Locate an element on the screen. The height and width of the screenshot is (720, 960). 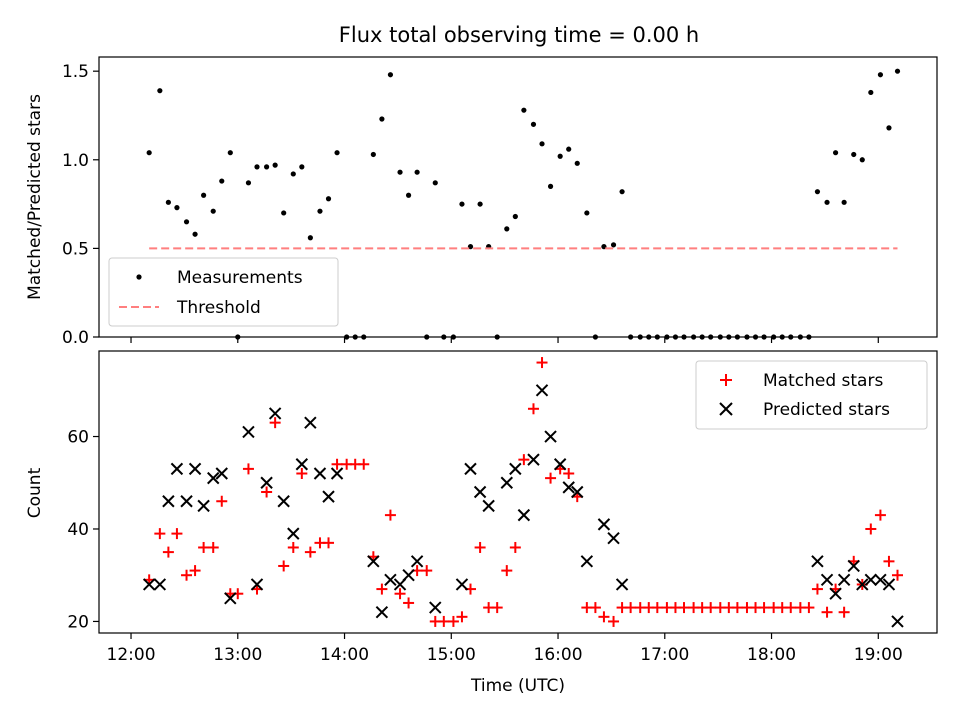
bottom-legend: Matched stars Predicted stars is located at coordinates (811, 395).